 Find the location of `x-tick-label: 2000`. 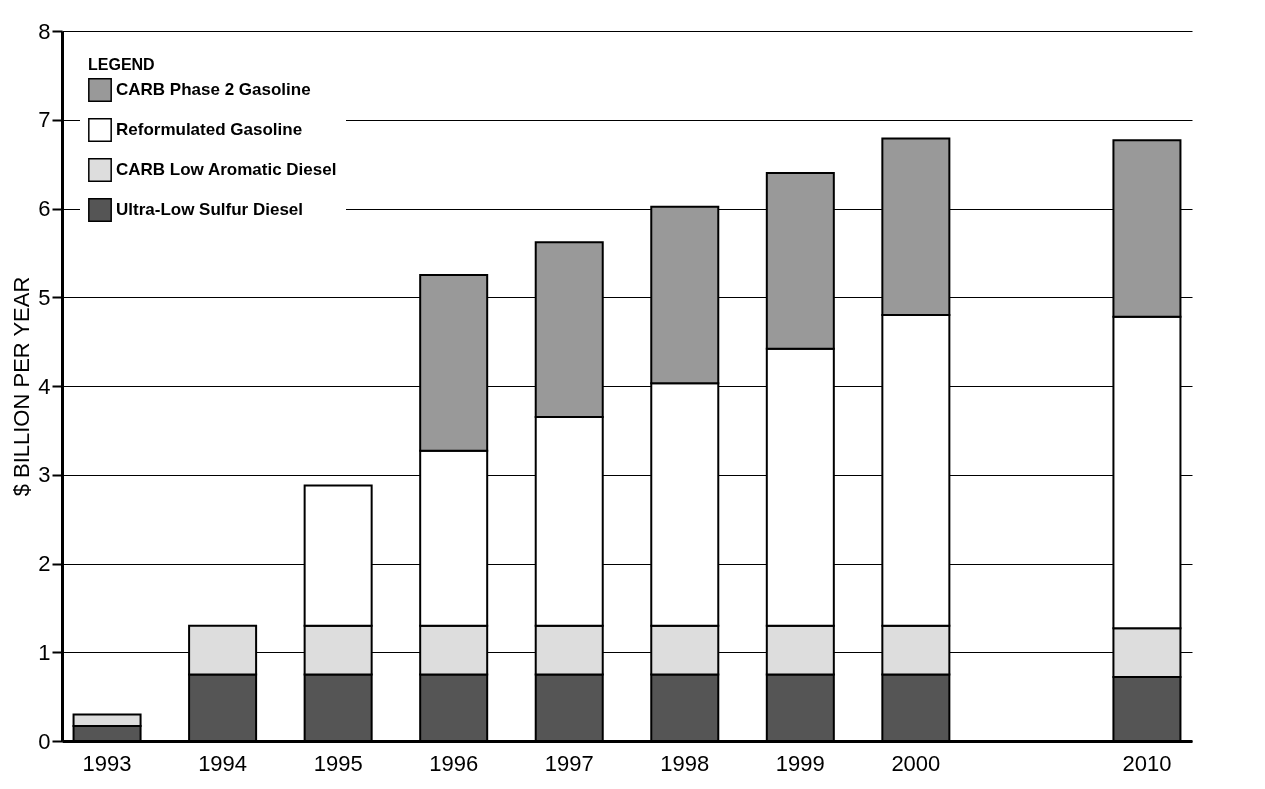

x-tick-label: 2000 is located at coordinates (916, 763).